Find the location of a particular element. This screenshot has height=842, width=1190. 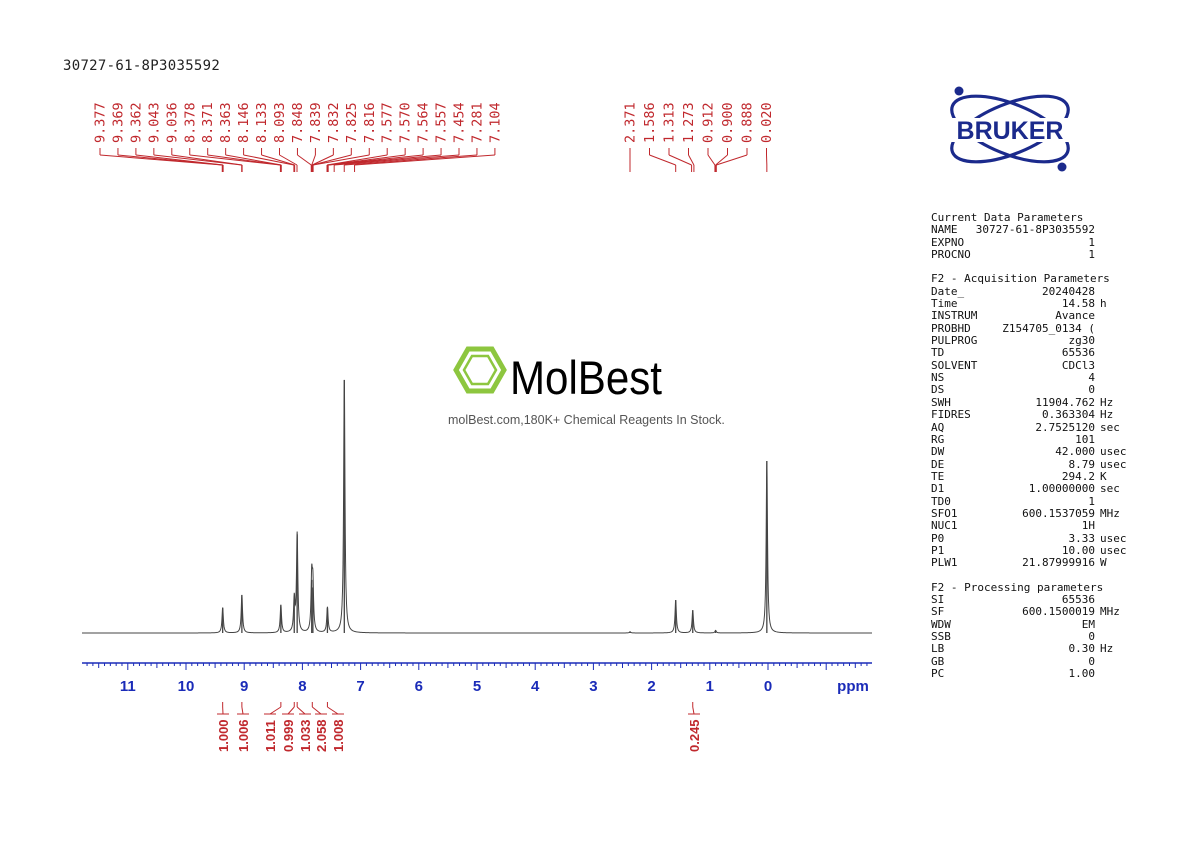

peak-label: 0.020 is located at coordinates (767, 122).